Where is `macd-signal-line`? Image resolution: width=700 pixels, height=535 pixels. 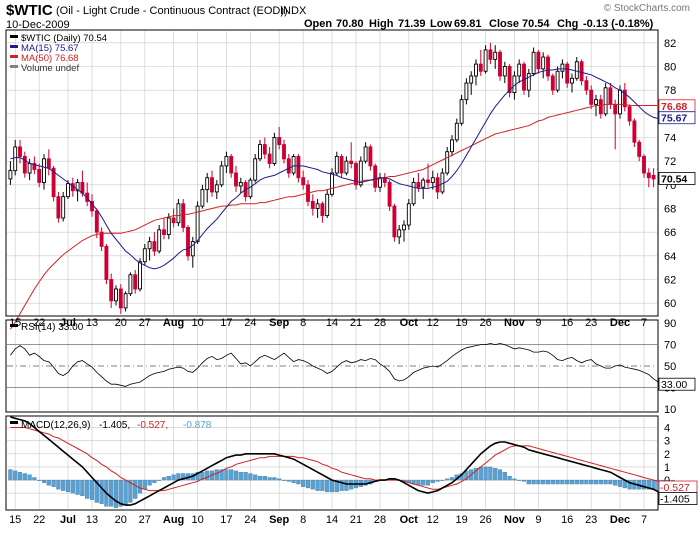 macd-signal-line is located at coordinates (344, 459).